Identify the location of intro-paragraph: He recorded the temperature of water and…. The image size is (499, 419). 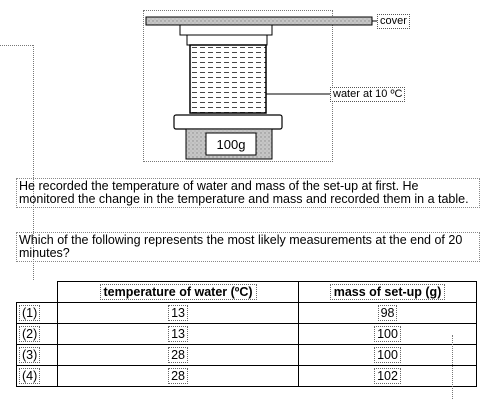
(248, 193).